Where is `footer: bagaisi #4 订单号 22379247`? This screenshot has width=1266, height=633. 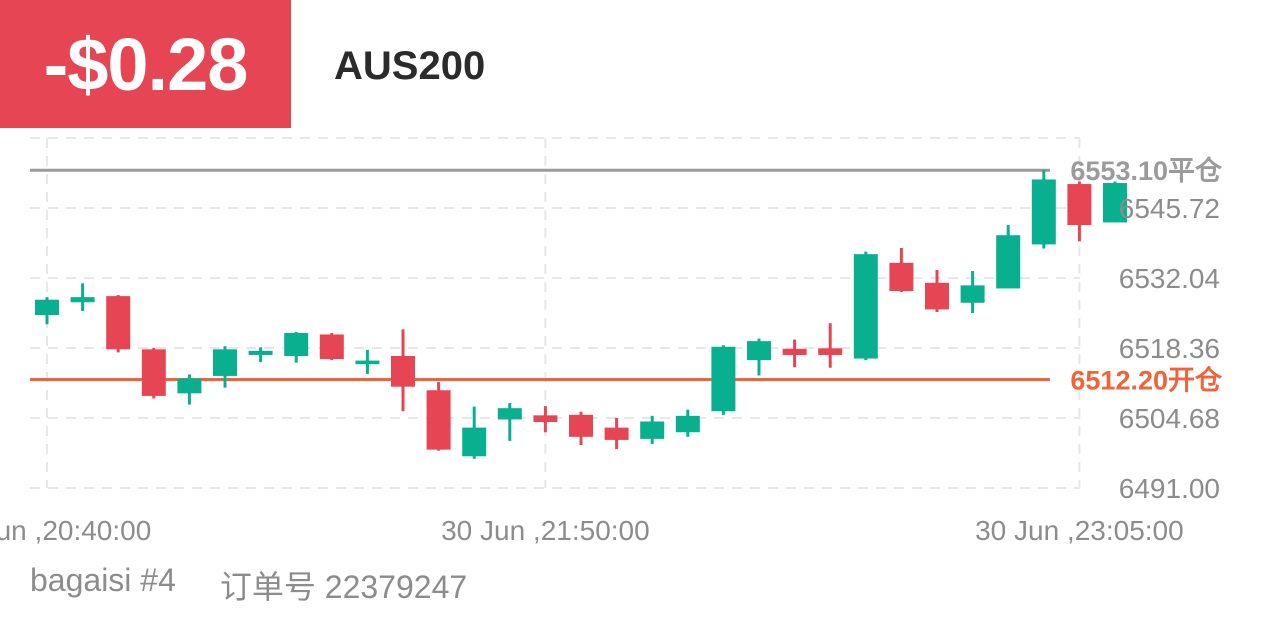 footer: bagaisi #4 订单号 22379247 is located at coordinates (248, 585).